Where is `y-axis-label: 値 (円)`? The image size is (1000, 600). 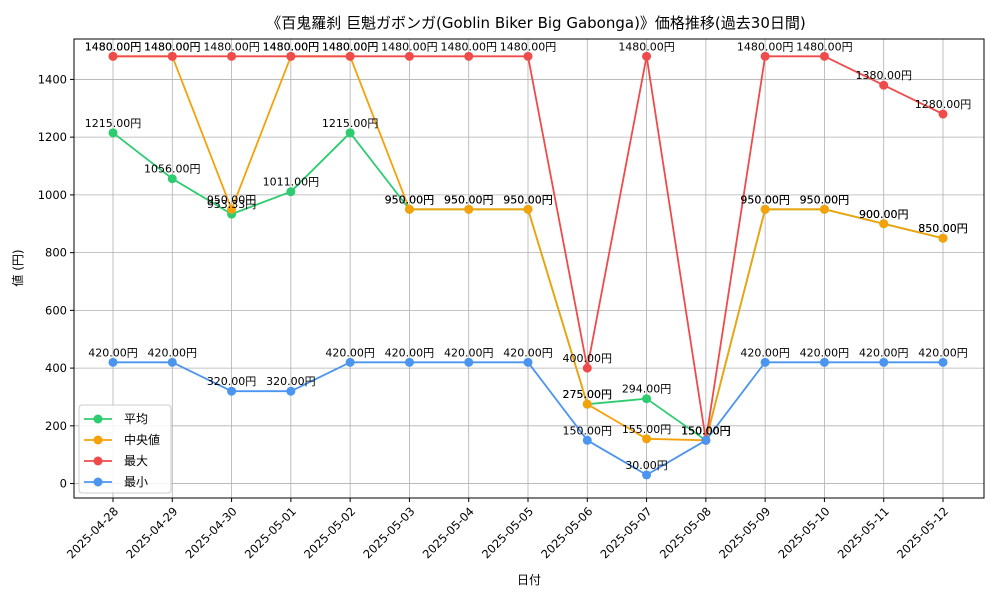
y-axis-label: 値 (円) is located at coordinates (17, 267).